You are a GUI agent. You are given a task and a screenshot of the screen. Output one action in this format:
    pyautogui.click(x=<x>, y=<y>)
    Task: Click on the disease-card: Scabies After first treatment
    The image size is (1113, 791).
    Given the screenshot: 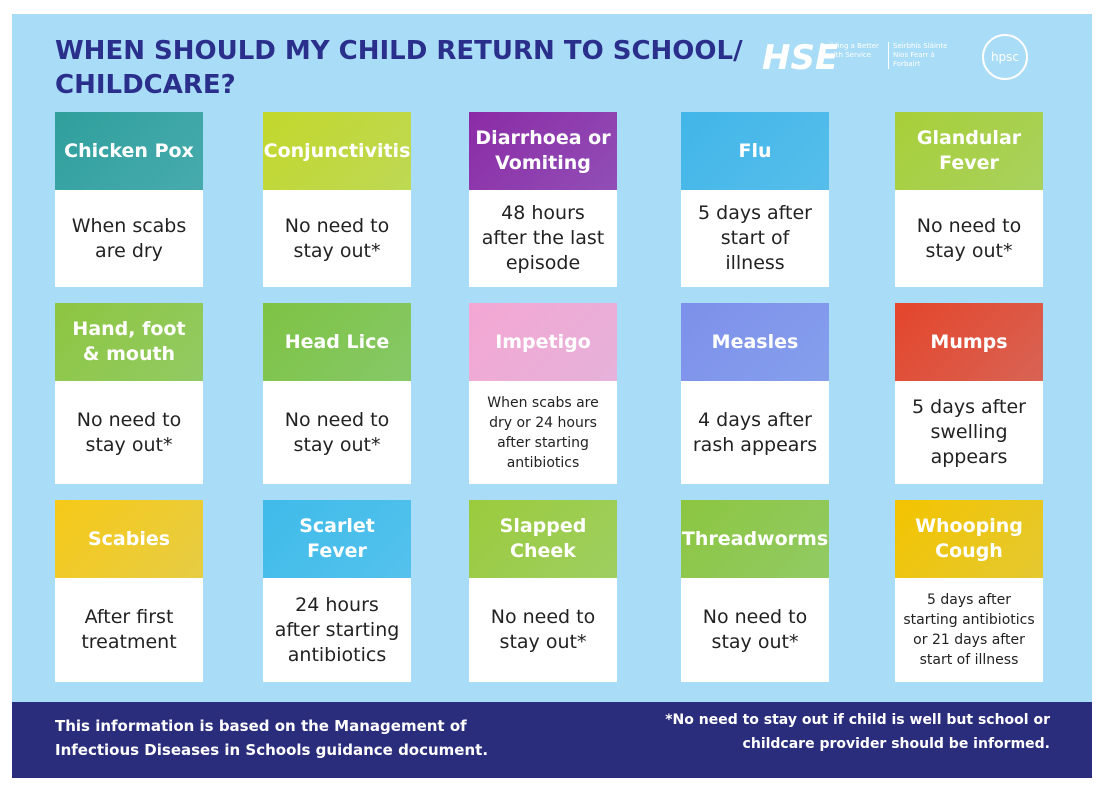 What is the action you would take?
    pyautogui.click(x=129, y=591)
    